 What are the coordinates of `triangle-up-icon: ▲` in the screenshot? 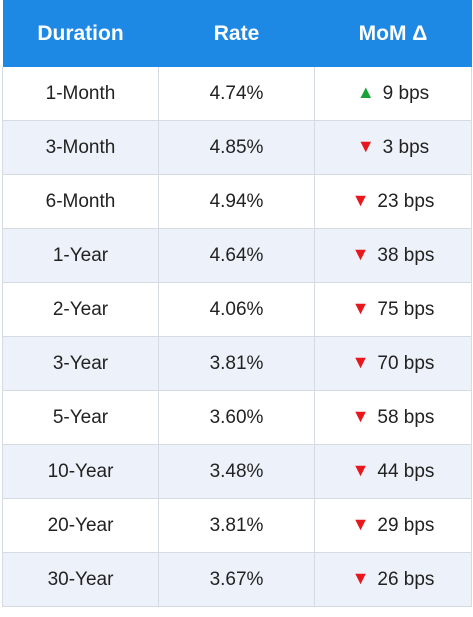 It's located at (365, 91).